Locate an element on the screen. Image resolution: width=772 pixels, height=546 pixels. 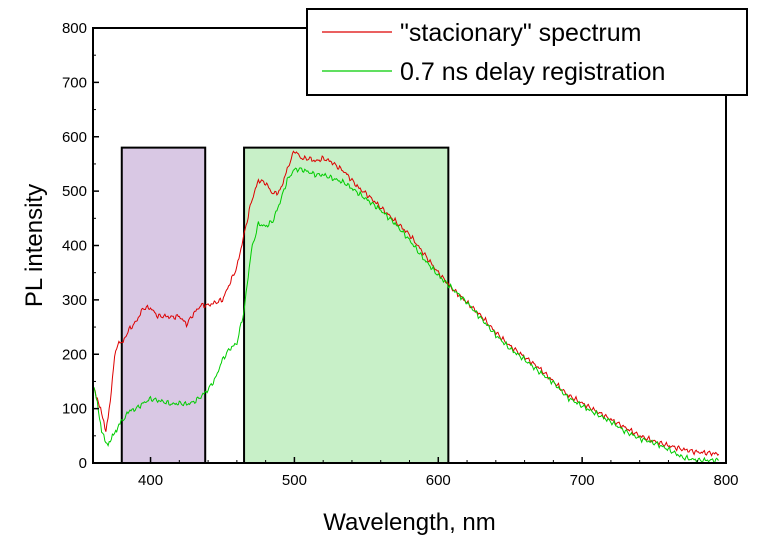
x-tick-label-600: 600 is located at coordinates (438, 480).